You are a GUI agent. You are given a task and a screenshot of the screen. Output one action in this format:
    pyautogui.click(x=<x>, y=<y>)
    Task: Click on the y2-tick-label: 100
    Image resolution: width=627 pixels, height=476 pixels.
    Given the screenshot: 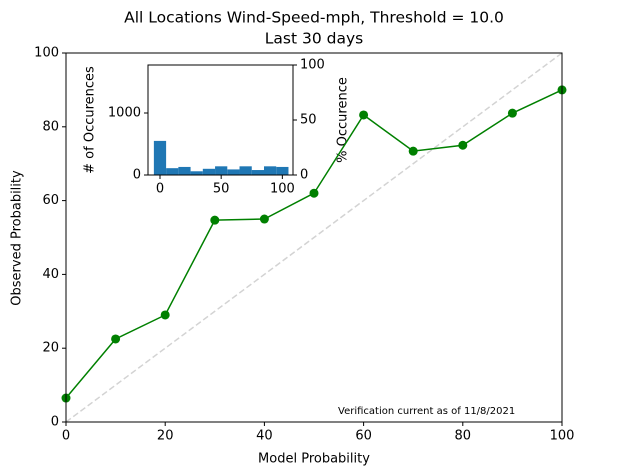 What is the action you would take?
    pyautogui.click(x=312, y=65)
    